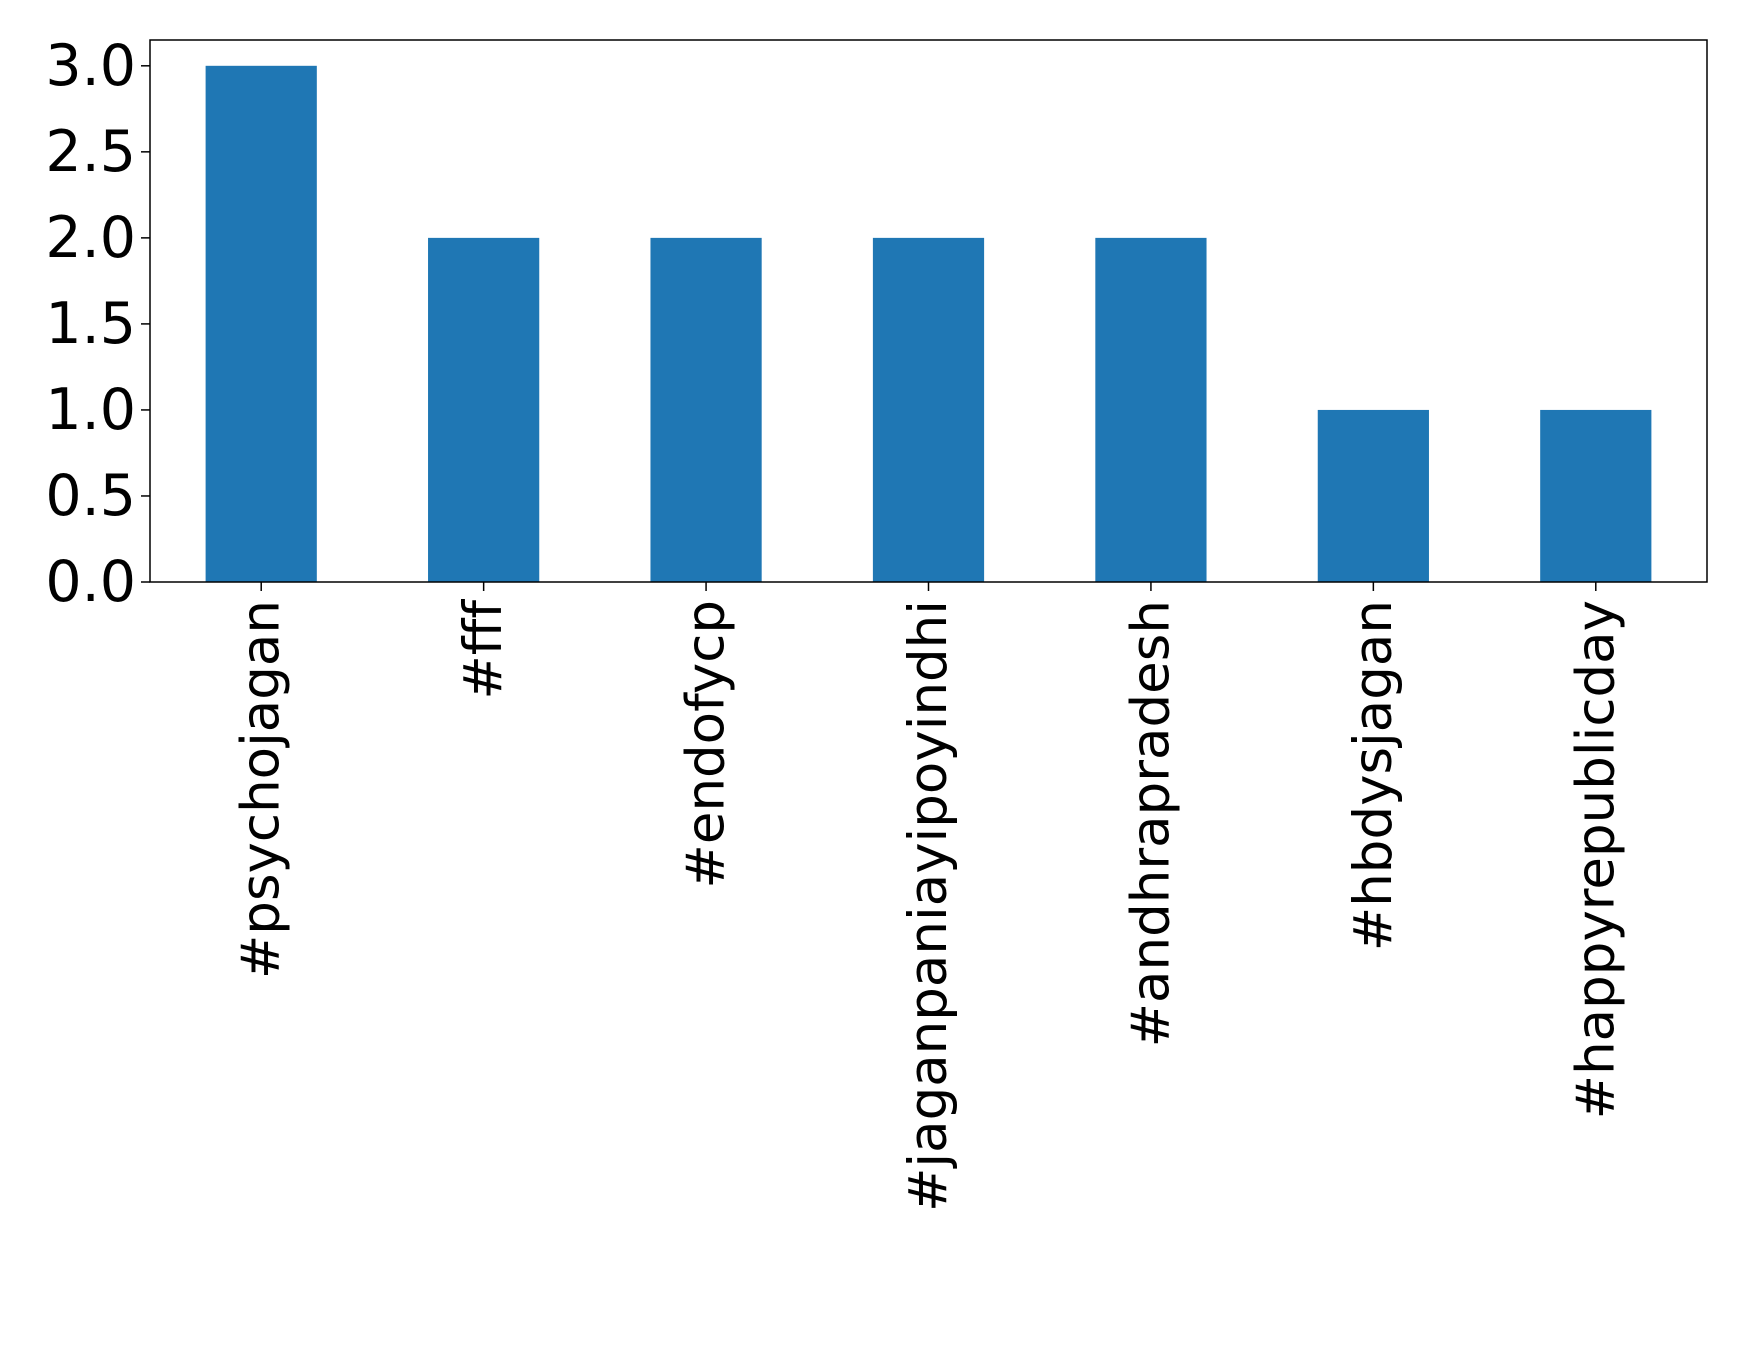 Image resolution: width=1739 pixels, height=1353 pixels. I want to click on bar-fff, so click(484, 409).